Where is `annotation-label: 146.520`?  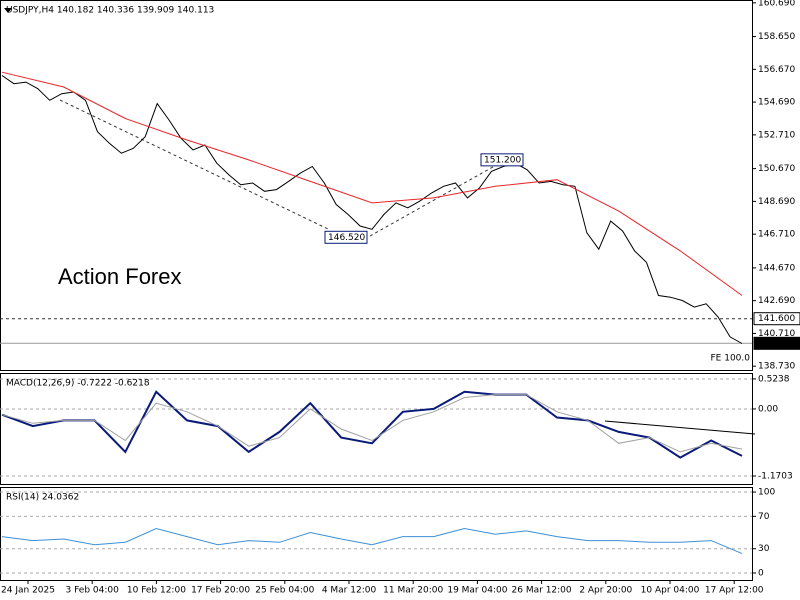 annotation-label: 146.520 is located at coordinates (346, 238).